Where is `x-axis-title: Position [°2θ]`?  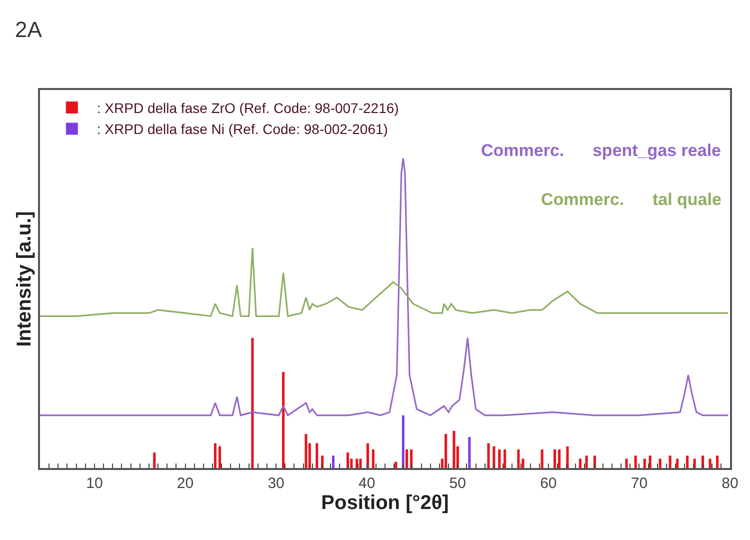
x-axis-title: Position [°2θ] is located at coordinates (385, 503).